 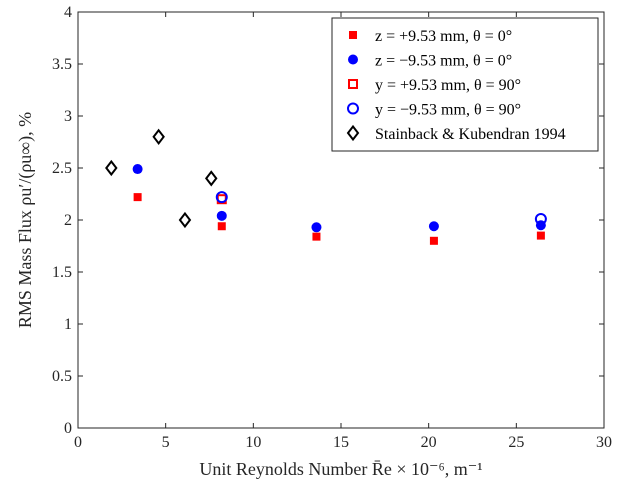 I want to click on x-tick-label: 25, so click(x=516, y=442).